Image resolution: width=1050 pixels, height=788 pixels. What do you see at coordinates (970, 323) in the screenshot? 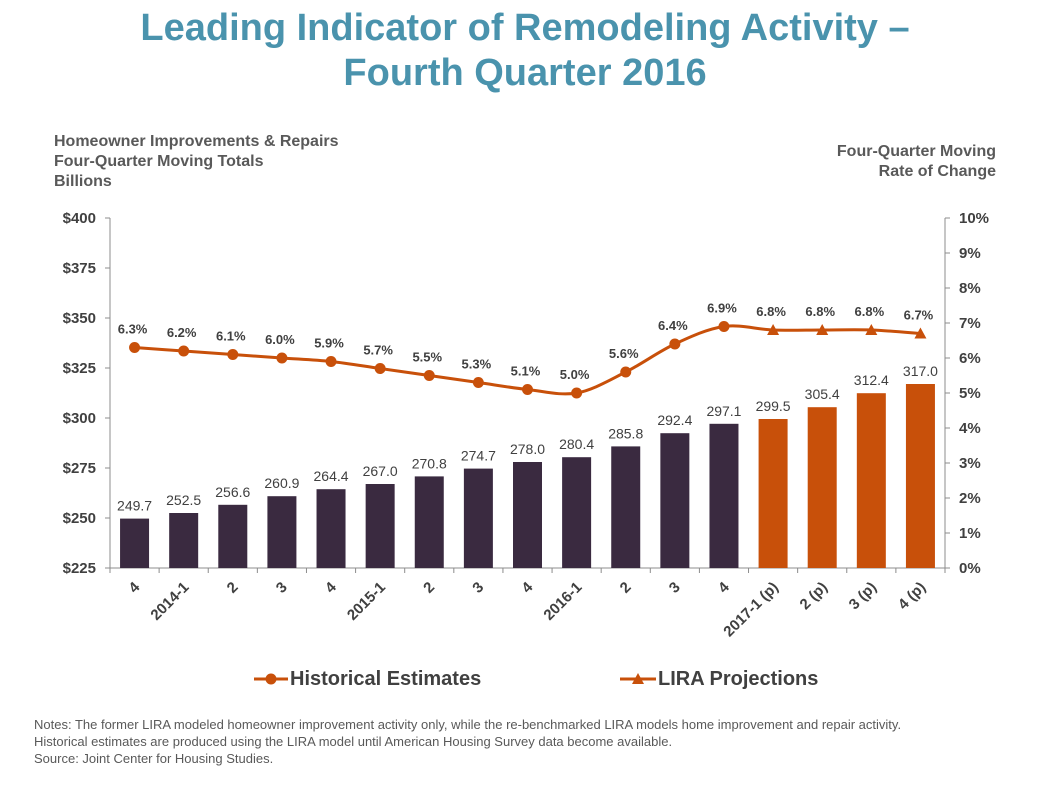
I see `right-axis-tick-label: 7%` at bounding box center [970, 323].